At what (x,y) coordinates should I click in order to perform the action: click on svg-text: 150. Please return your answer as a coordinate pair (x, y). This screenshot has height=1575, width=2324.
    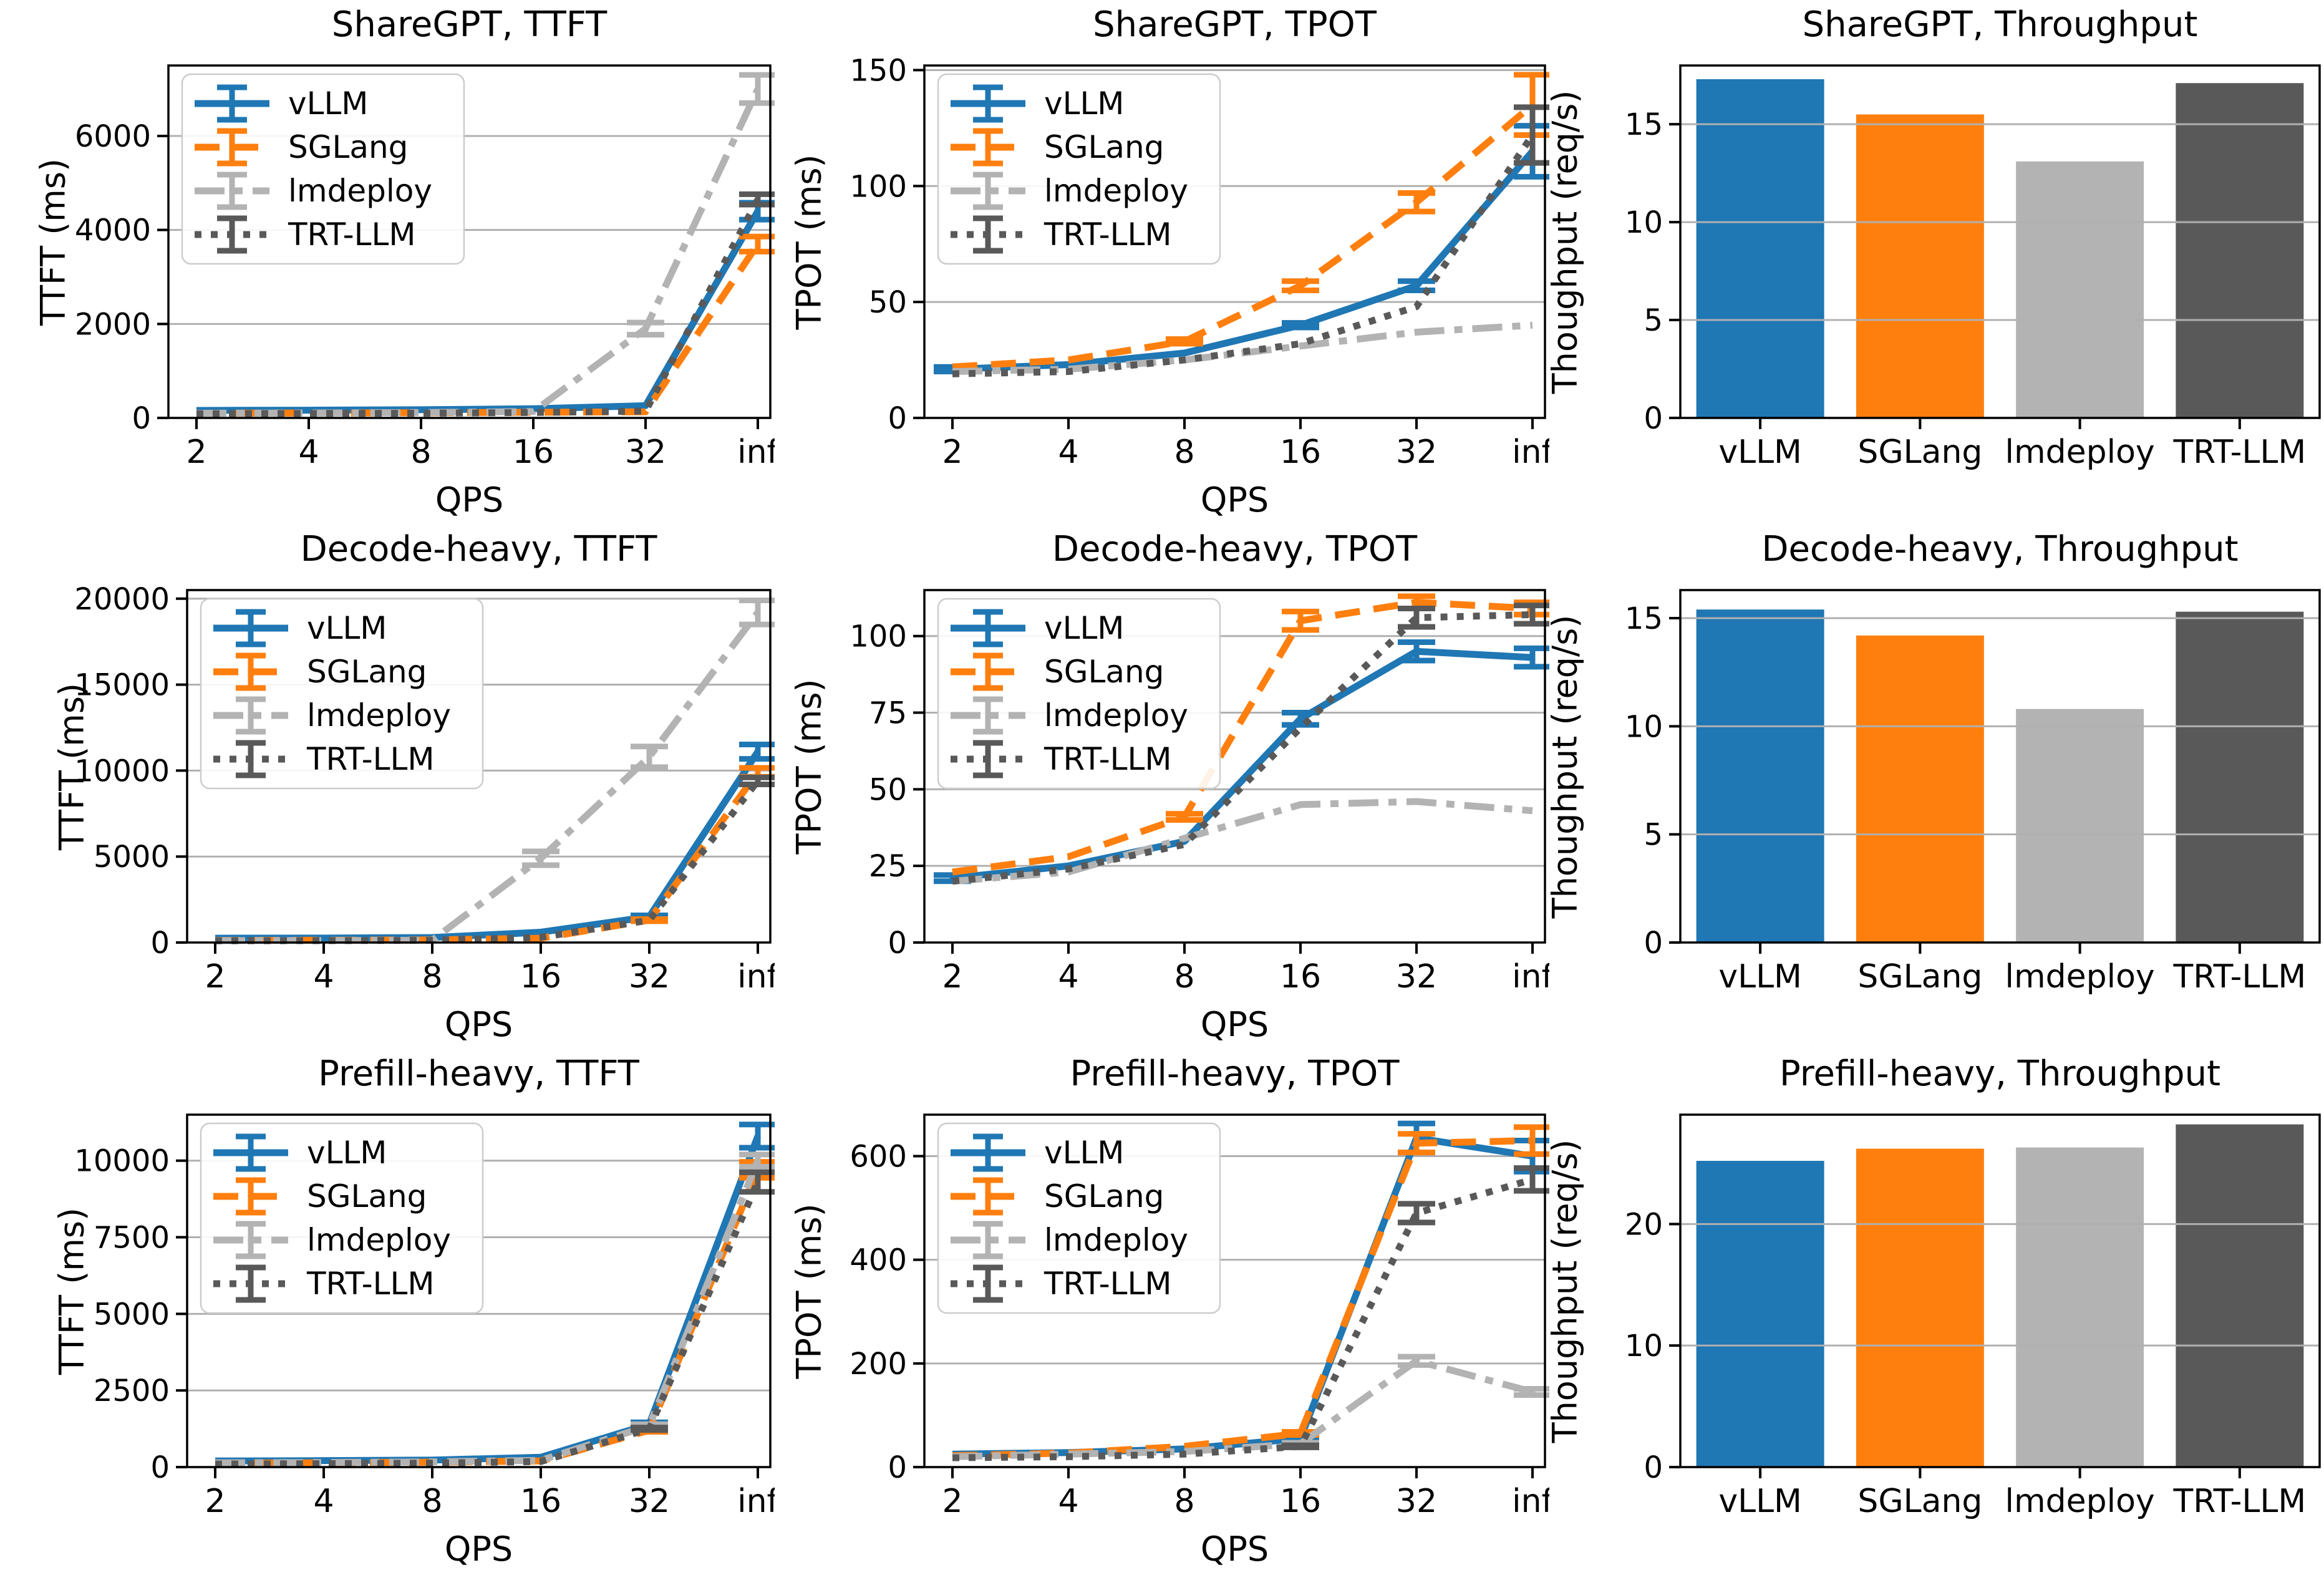
    Looking at the image, I should click on (878, 70).